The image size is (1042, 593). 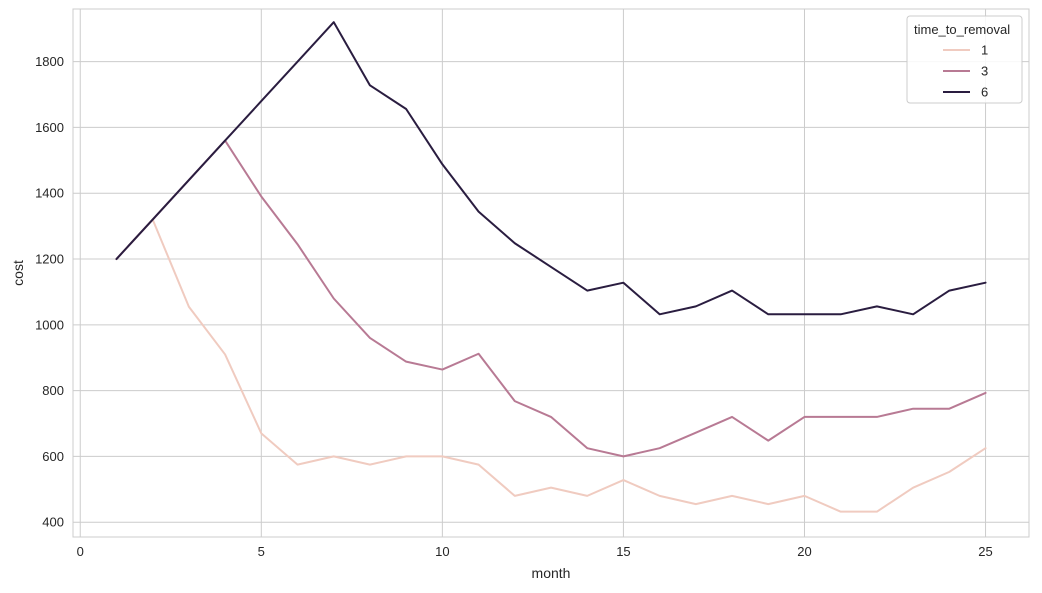 I want to click on legend-item-3: 3, so click(x=965, y=71).